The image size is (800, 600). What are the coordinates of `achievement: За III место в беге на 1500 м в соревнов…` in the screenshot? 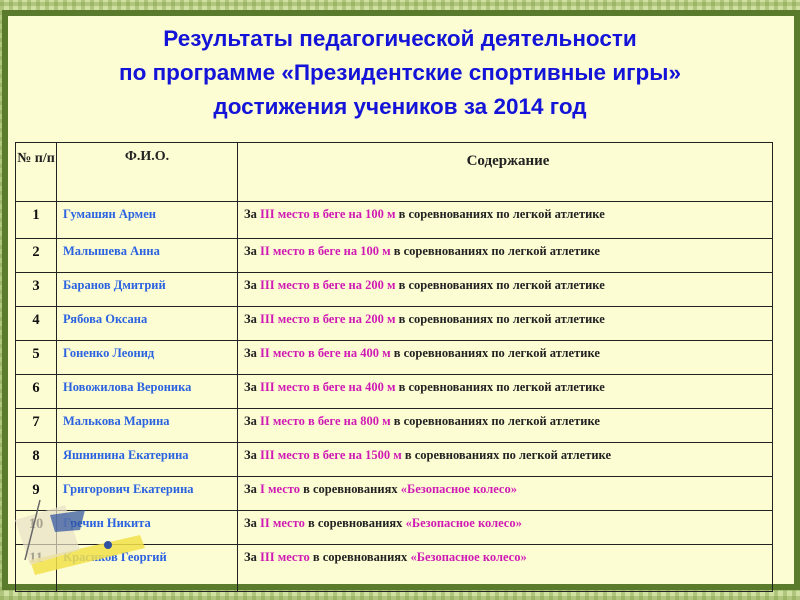 It's located at (505, 459).